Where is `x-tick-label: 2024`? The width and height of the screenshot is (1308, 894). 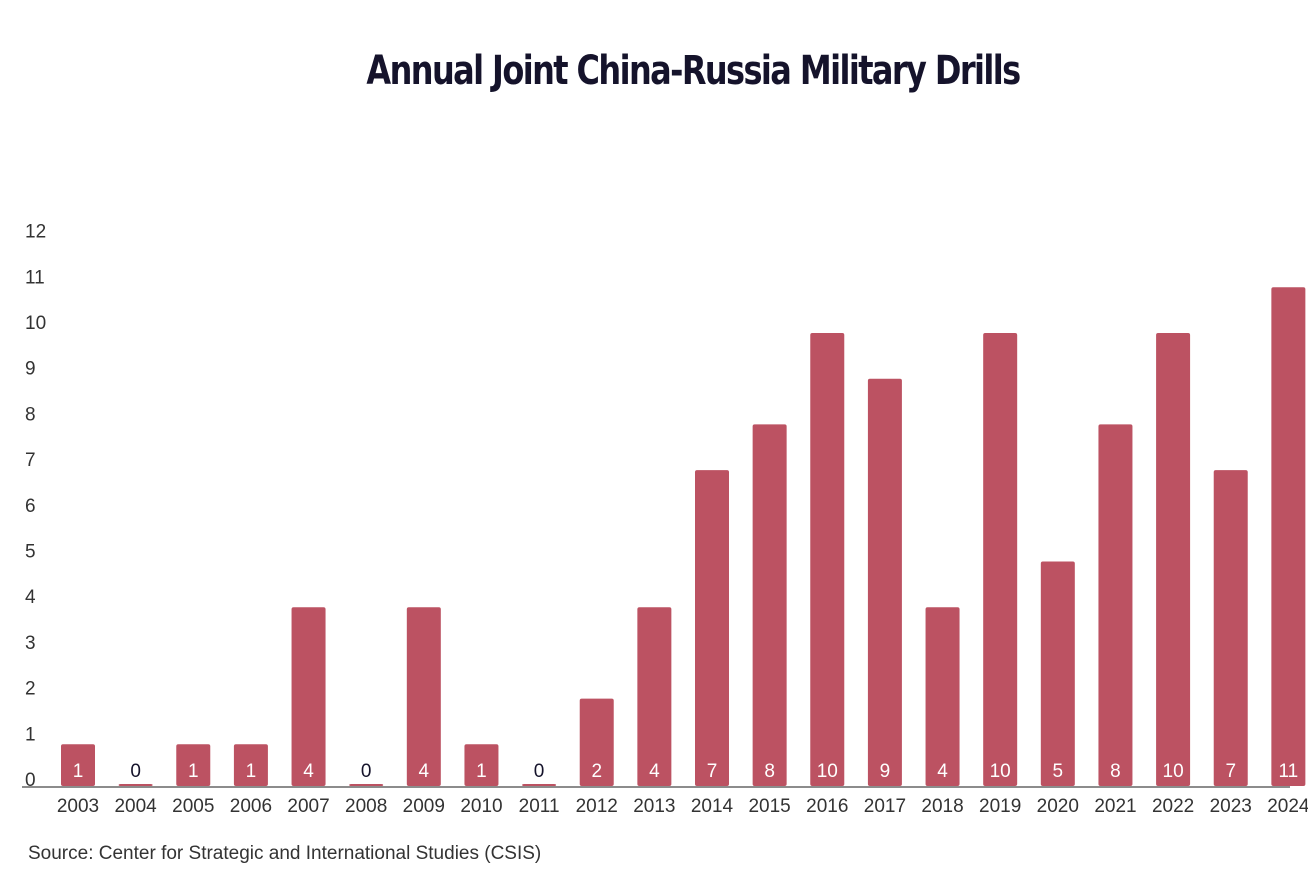
x-tick-label: 2024 is located at coordinates (1287, 806).